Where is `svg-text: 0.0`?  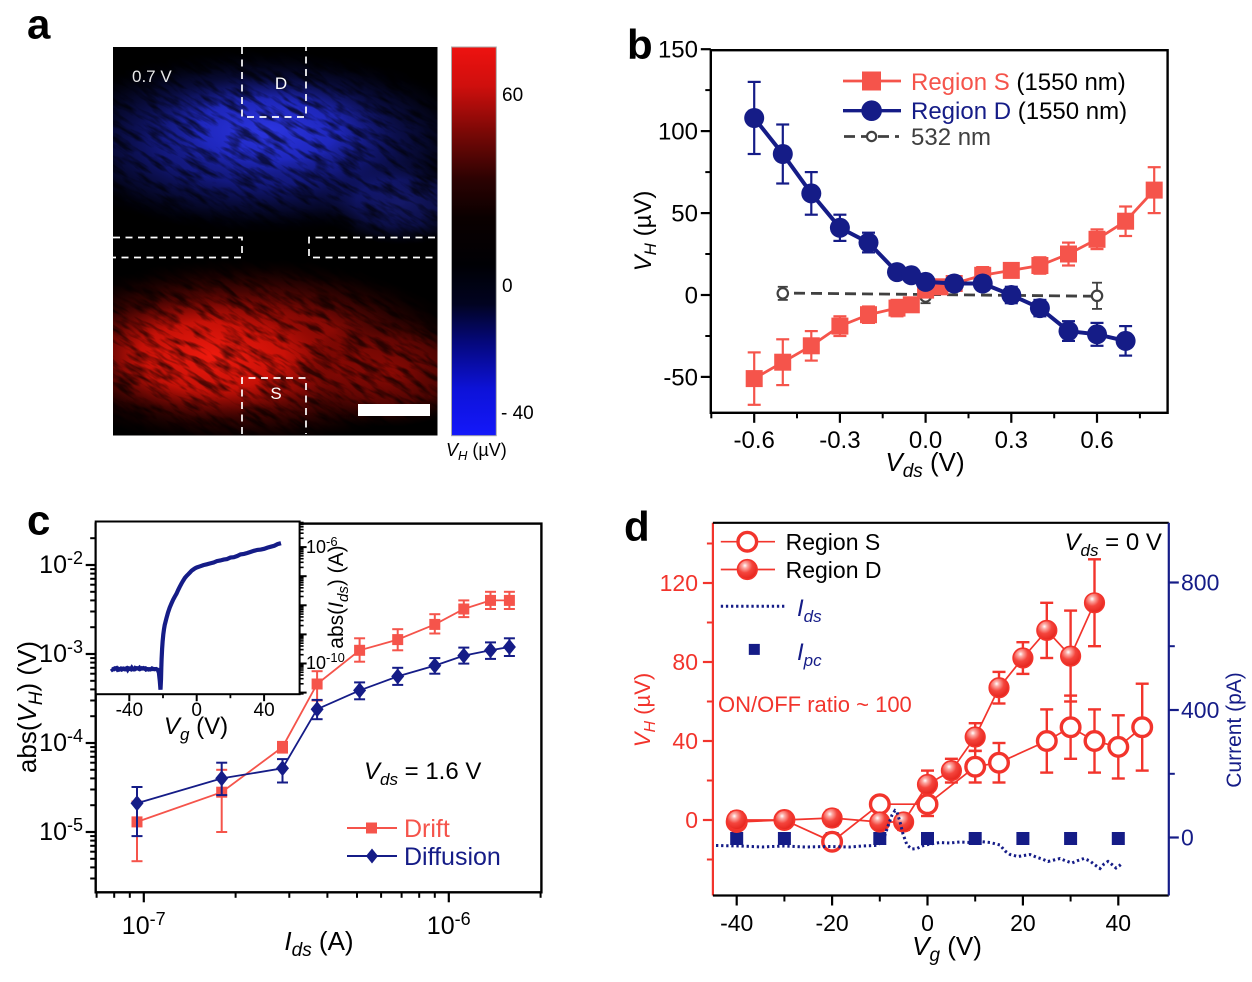
svg-text: 0.0 is located at coordinates (925, 440).